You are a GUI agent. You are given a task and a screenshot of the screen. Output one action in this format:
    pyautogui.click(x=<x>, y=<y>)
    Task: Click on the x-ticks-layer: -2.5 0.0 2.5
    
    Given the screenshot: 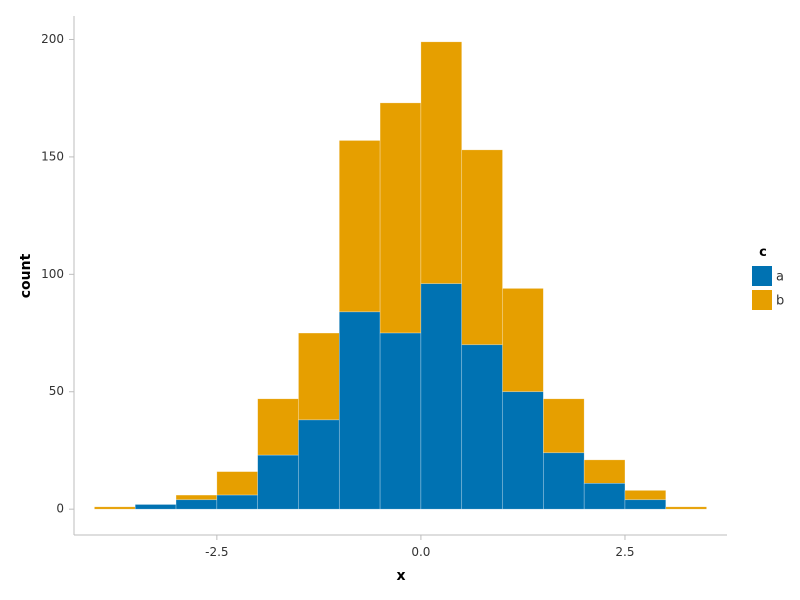 What is the action you would take?
    pyautogui.click(x=420, y=547)
    